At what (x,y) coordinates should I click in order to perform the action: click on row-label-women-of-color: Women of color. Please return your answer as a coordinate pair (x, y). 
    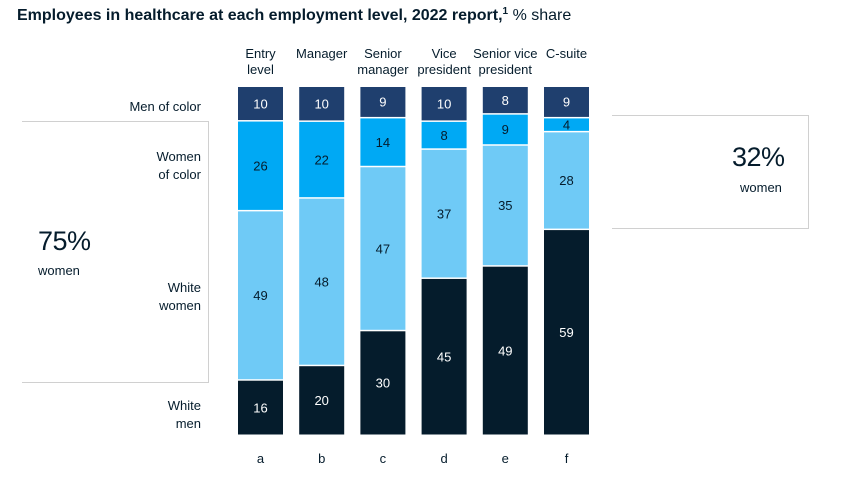
    Looking at the image, I should click on (178, 165).